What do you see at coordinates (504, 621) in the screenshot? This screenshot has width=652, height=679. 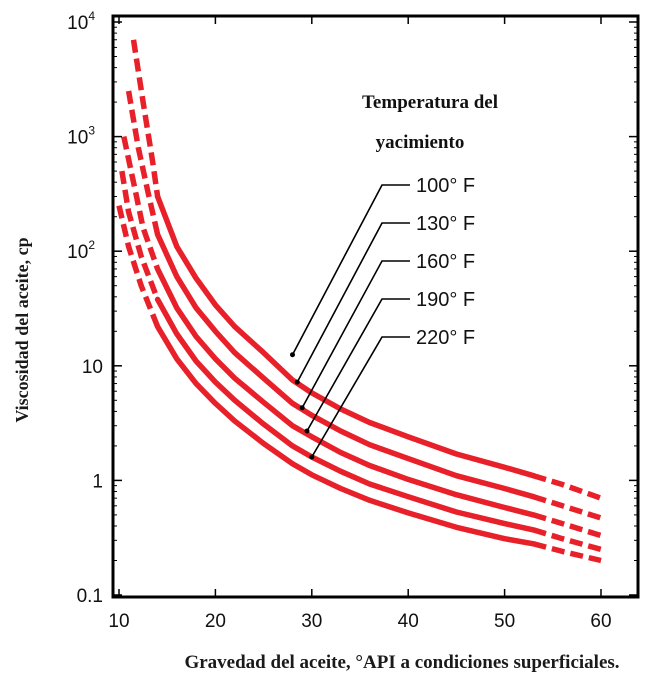 I see `x-tick-label: 50` at bounding box center [504, 621].